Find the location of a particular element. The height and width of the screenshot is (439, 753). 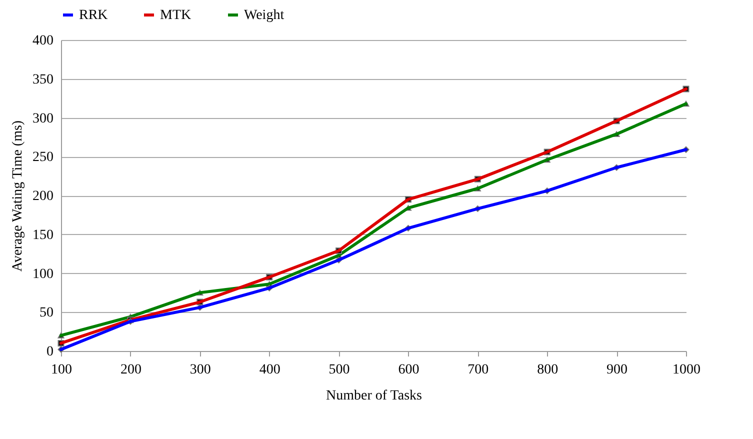

x-tick-label: 200 is located at coordinates (131, 370).